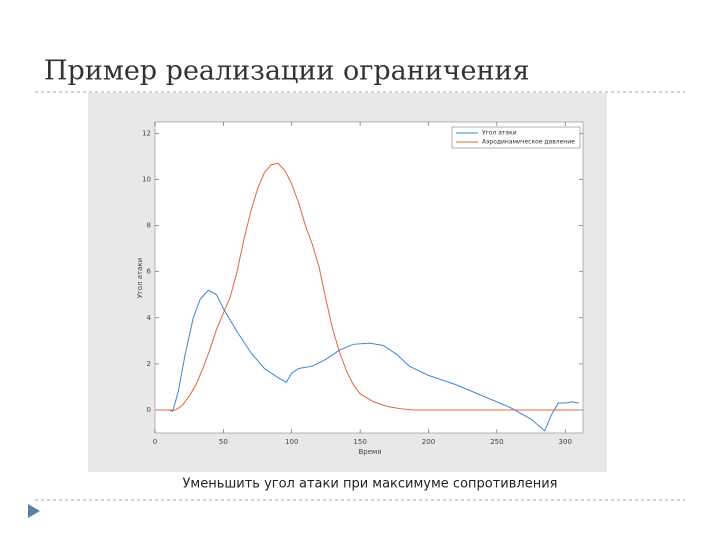 The image size is (720, 544). Describe the element at coordinates (146, 134) in the screenshot. I see `y-tick-label: 12` at that location.